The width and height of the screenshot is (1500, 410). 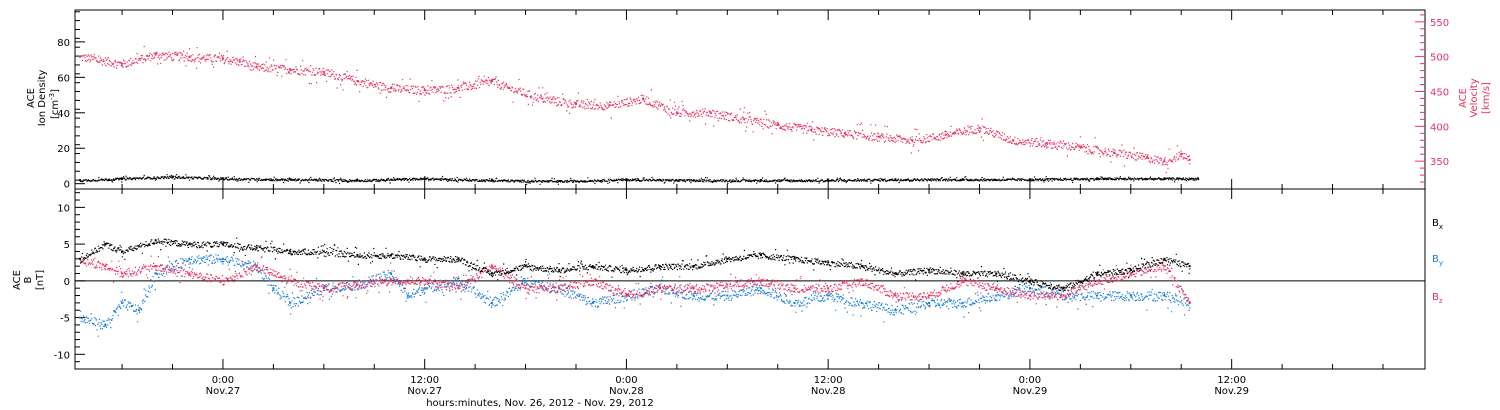 I want to click on density-series-scatter, so click(x=640, y=179).